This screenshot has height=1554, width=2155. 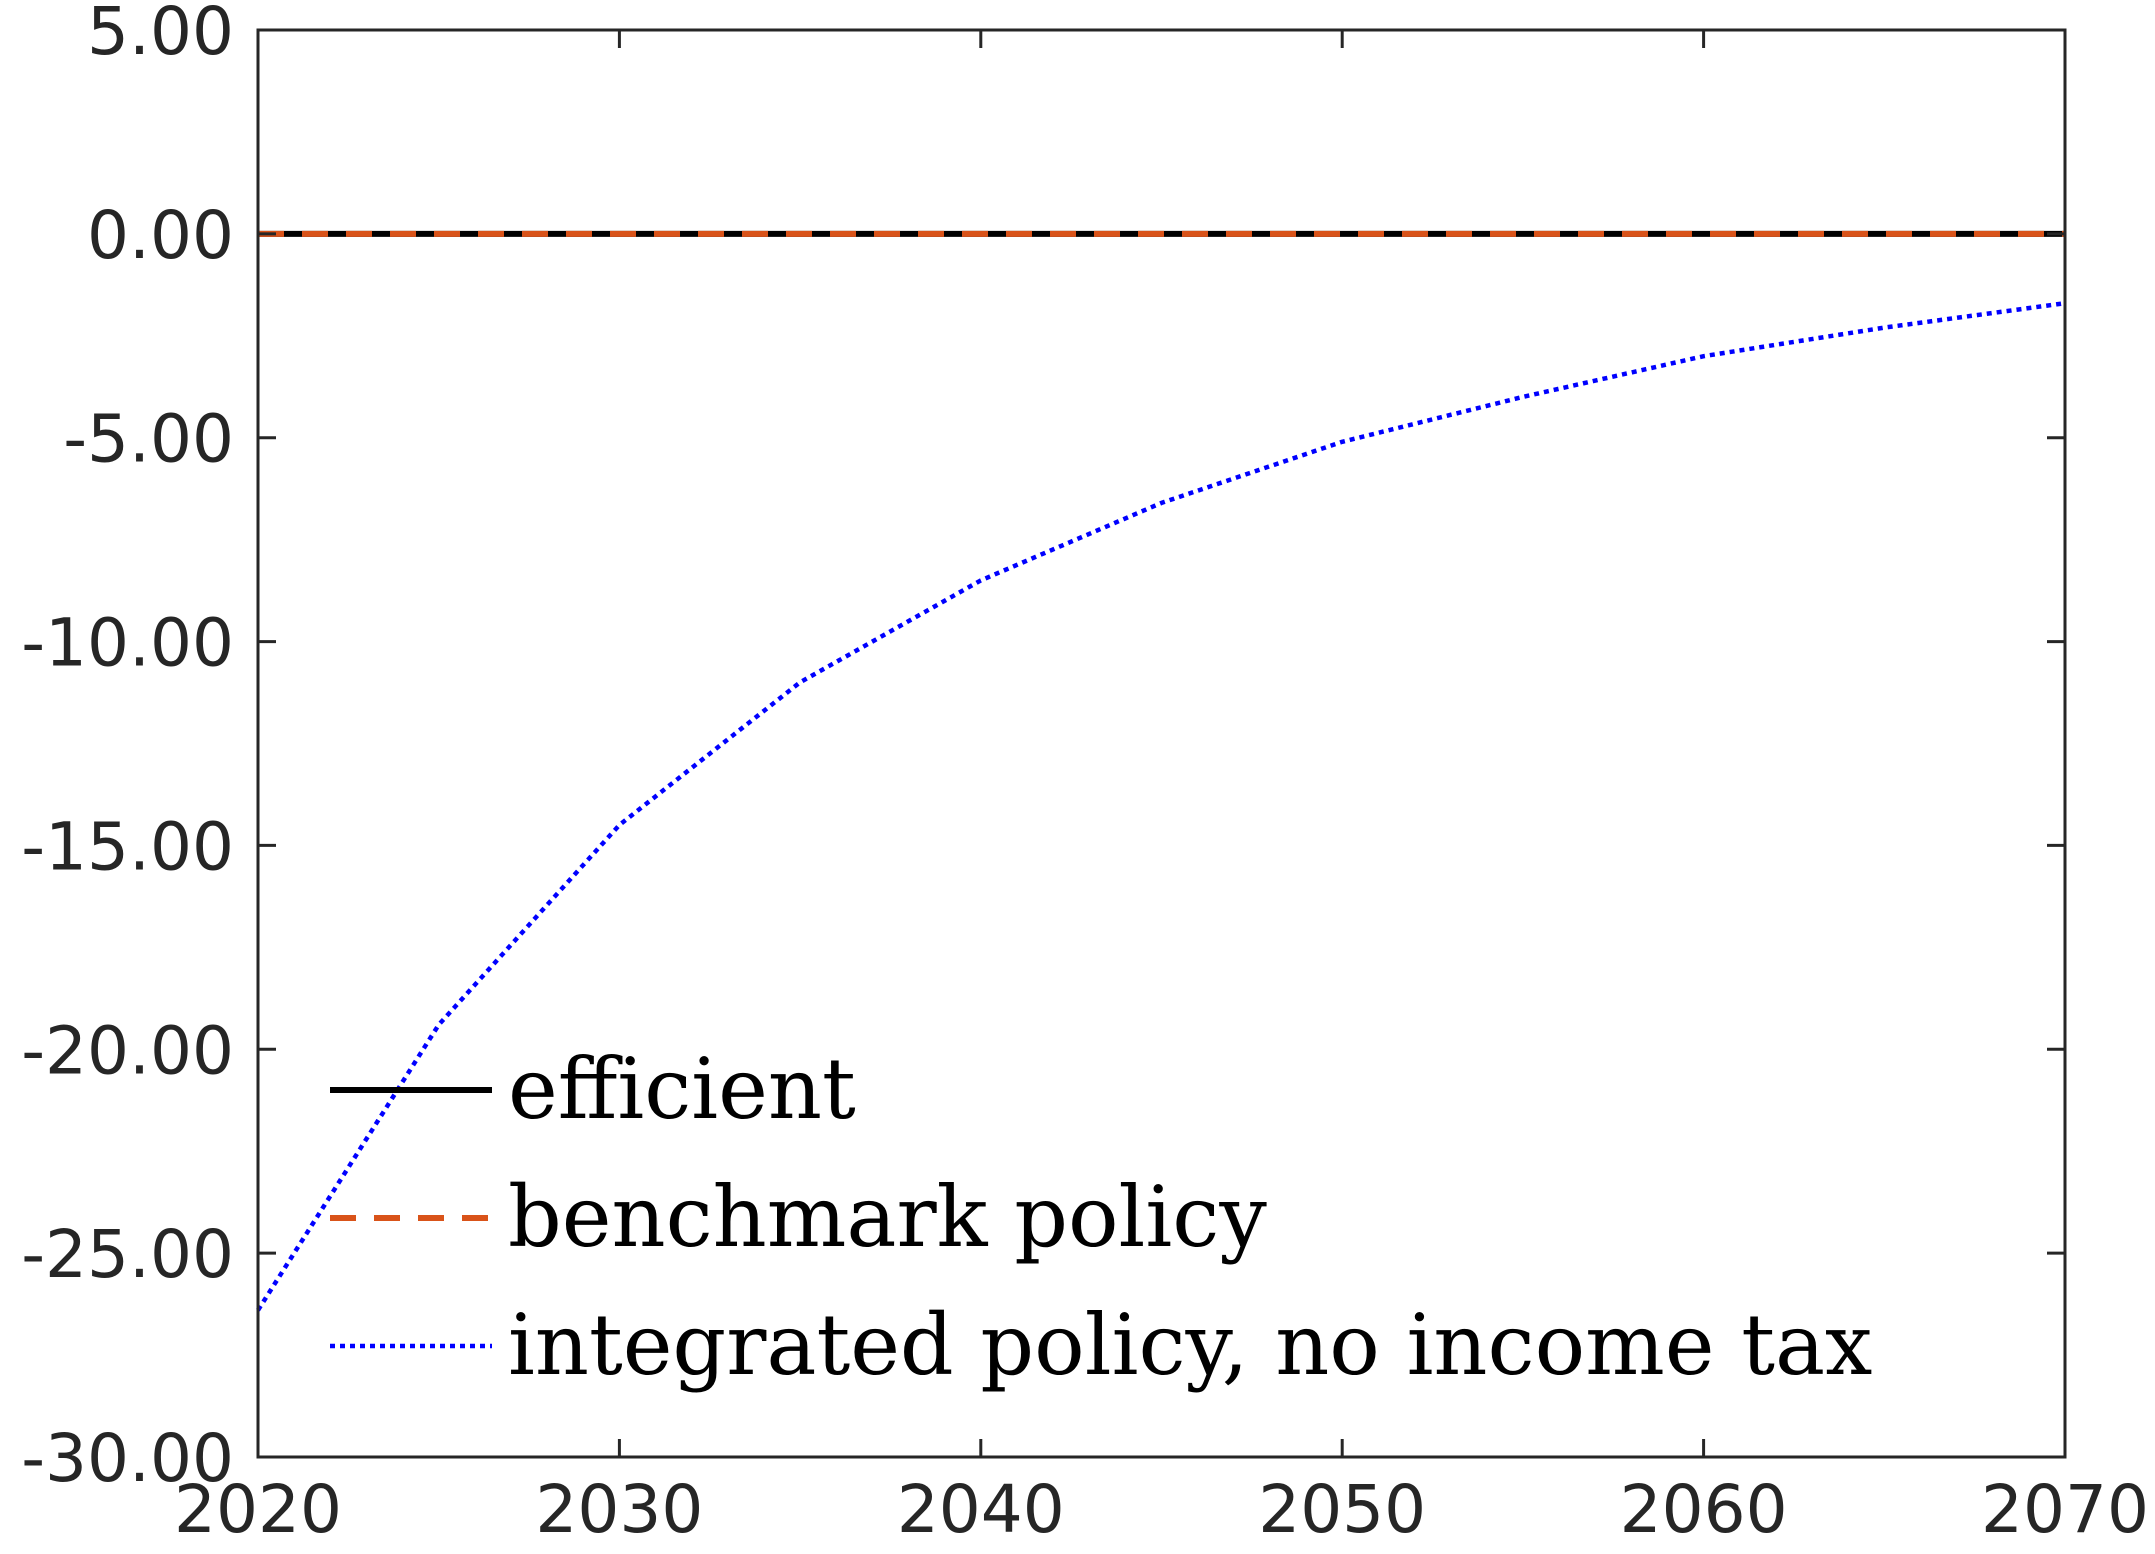 I want to click on x-tick-label-1: 2030, so click(x=619, y=1509).